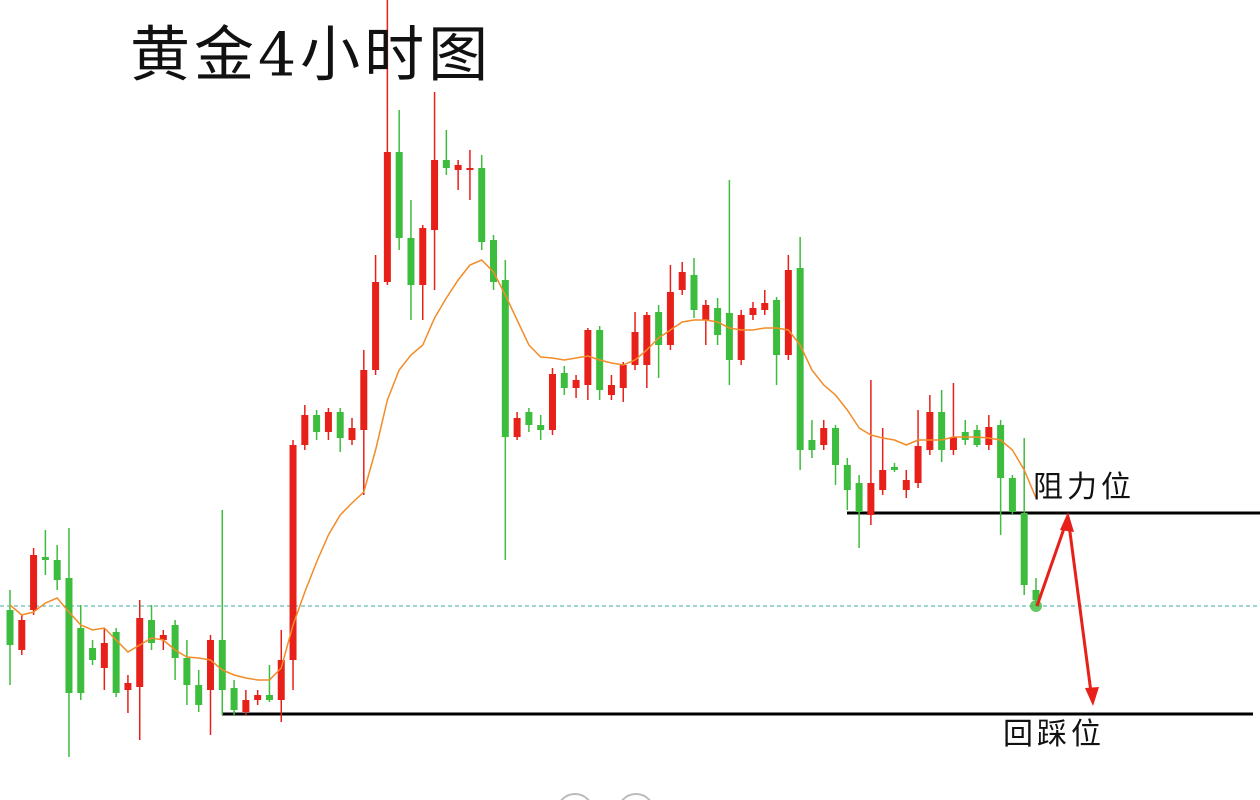 This screenshot has height=800, width=1260. I want to click on last-price-dot, so click(1036, 606).